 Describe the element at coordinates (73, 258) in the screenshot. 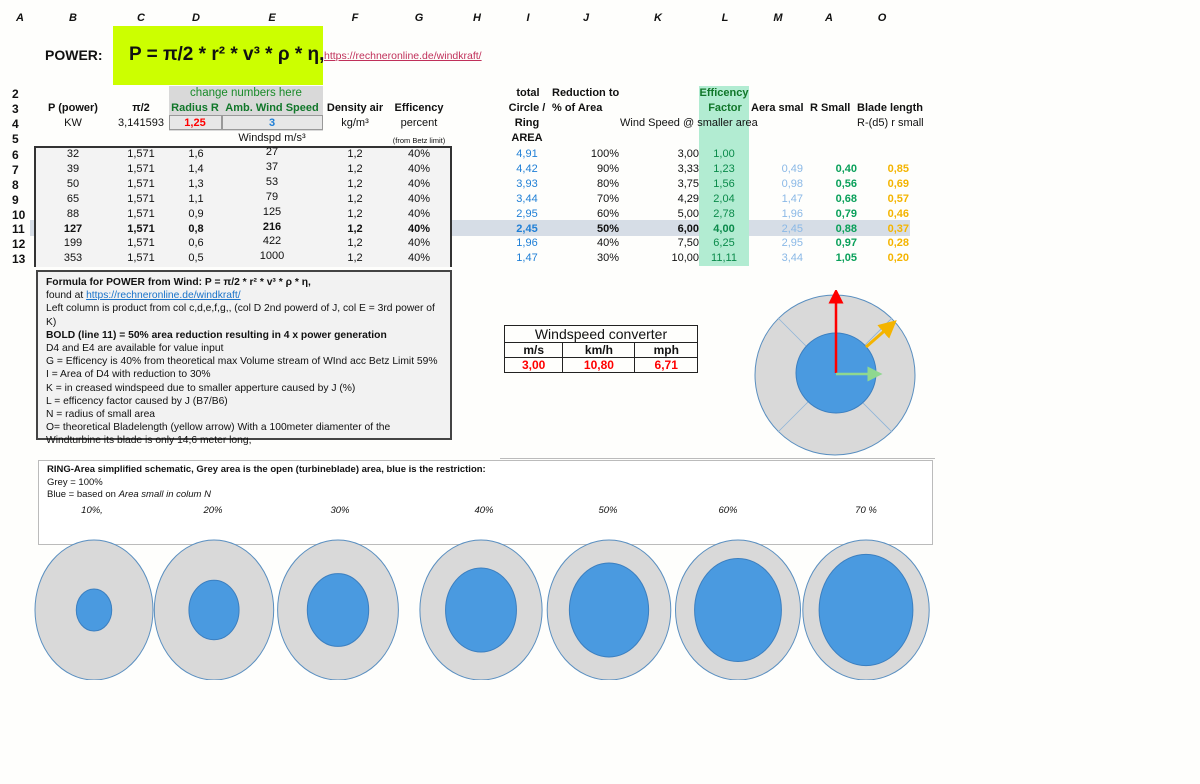

I see `power-cell: 353` at that location.